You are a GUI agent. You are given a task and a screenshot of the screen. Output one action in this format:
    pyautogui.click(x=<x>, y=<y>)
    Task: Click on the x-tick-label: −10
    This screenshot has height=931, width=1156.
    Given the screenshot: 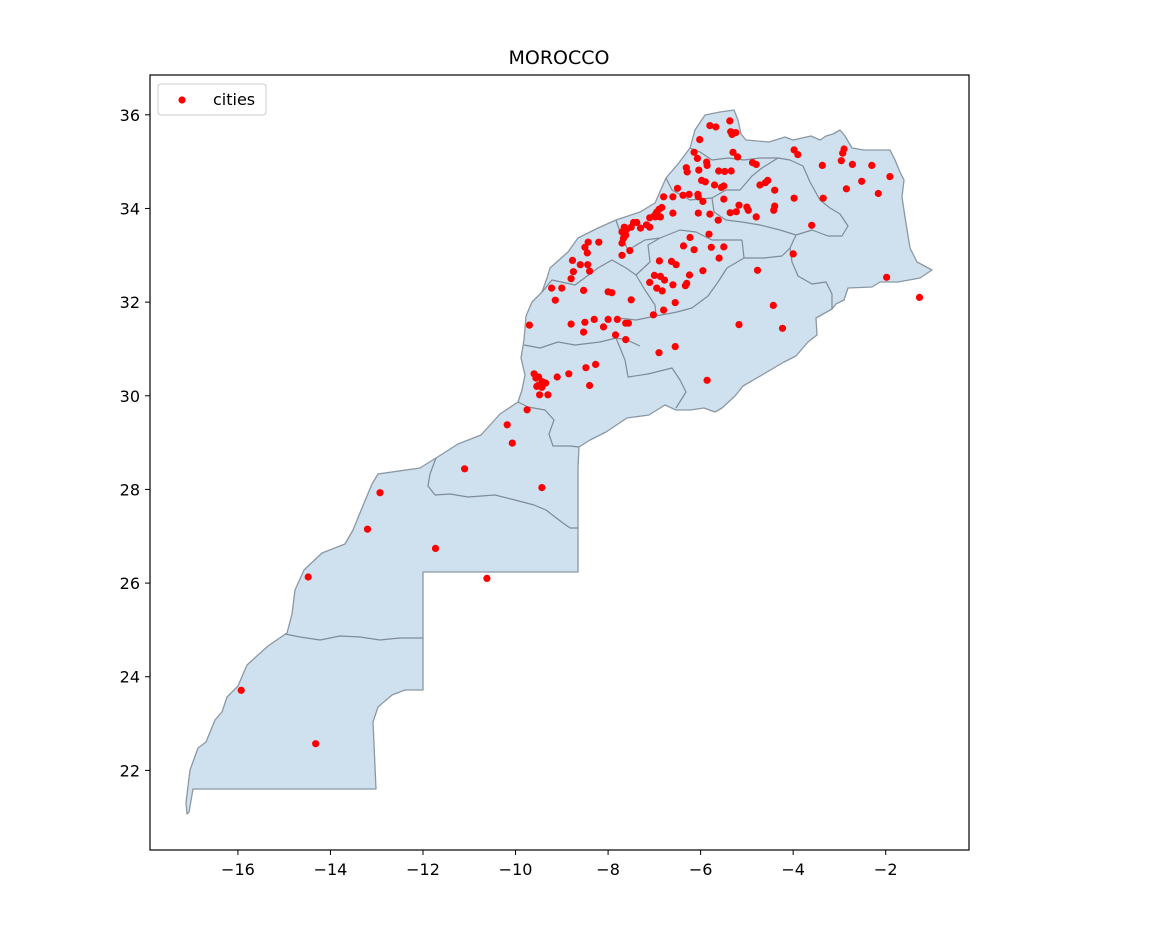 What is the action you would take?
    pyautogui.click(x=516, y=869)
    